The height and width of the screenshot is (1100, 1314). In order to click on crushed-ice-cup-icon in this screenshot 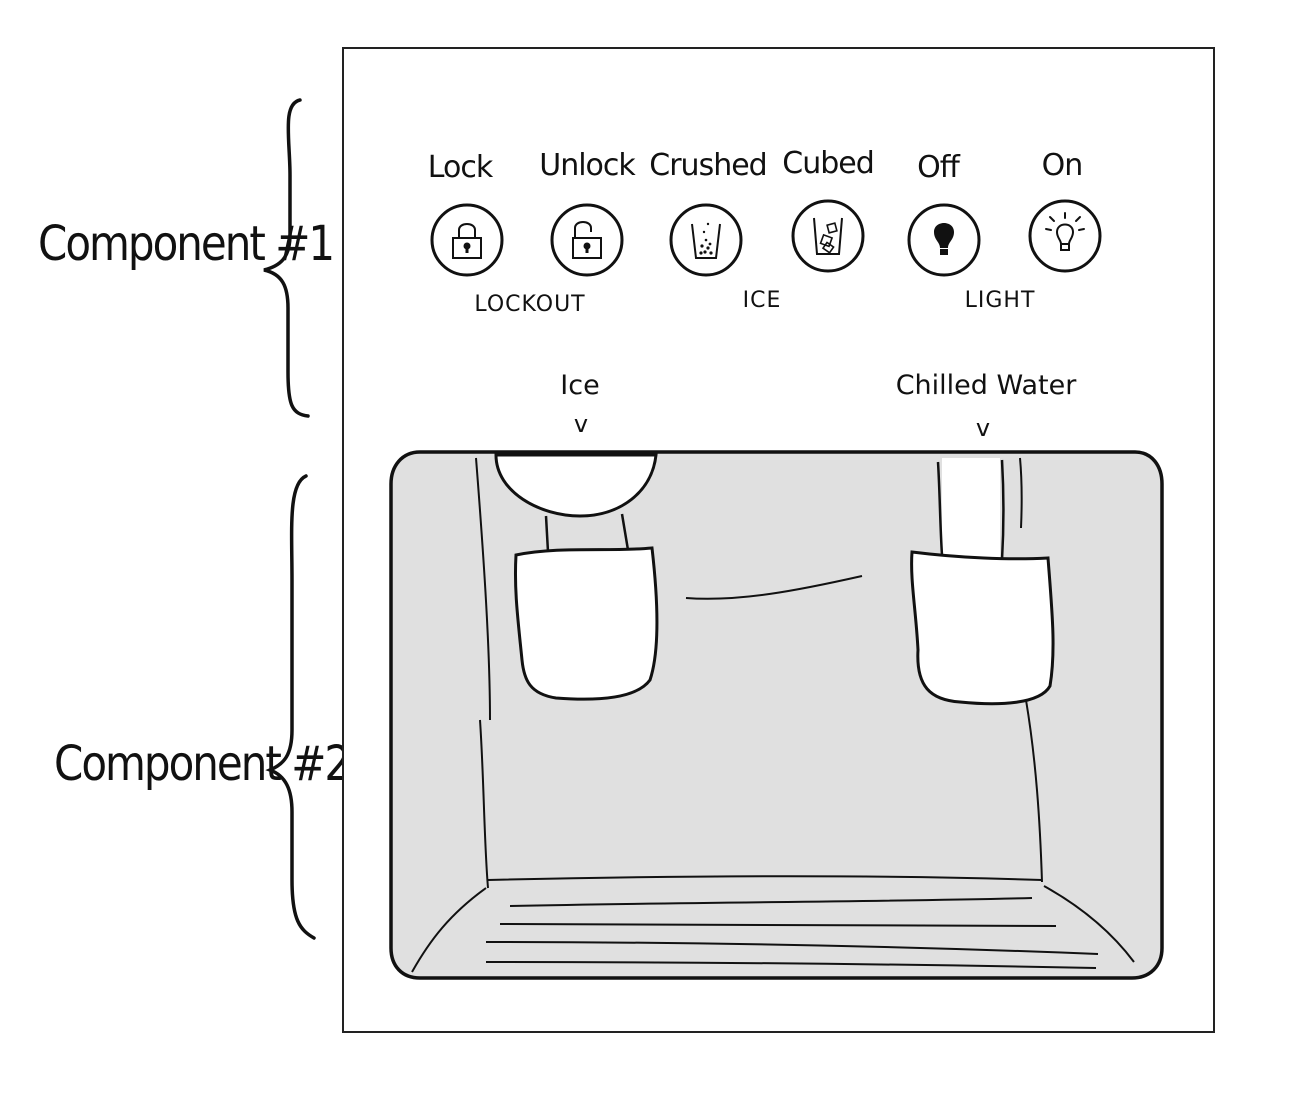, I will do `click(706, 240)`.